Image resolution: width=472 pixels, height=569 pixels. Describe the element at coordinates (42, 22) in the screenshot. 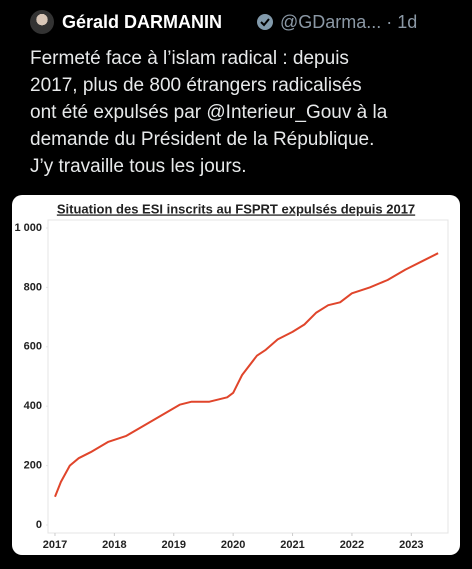

I see `avatar` at that location.